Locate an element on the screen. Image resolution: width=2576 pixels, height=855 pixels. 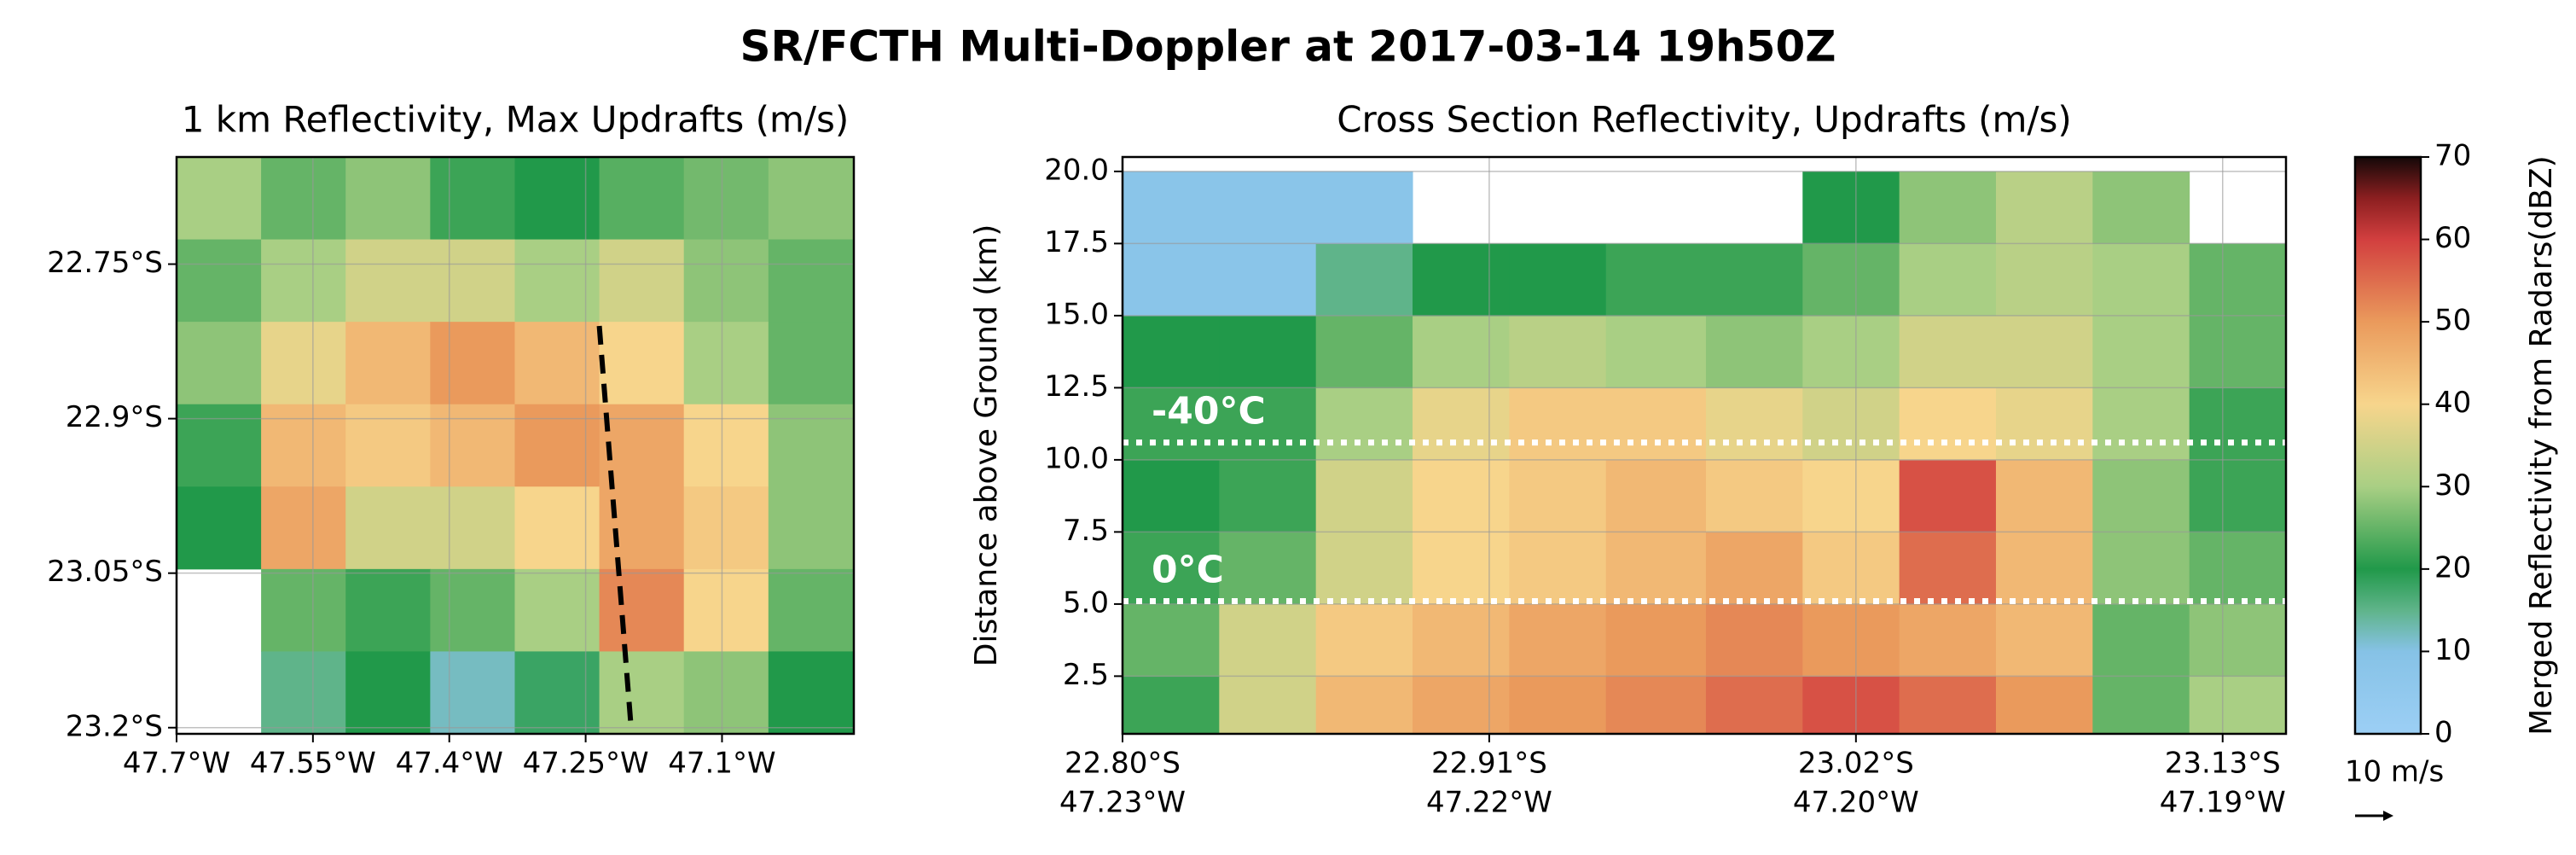
x-tick-label: 22.80°S is located at coordinates (1123, 764).